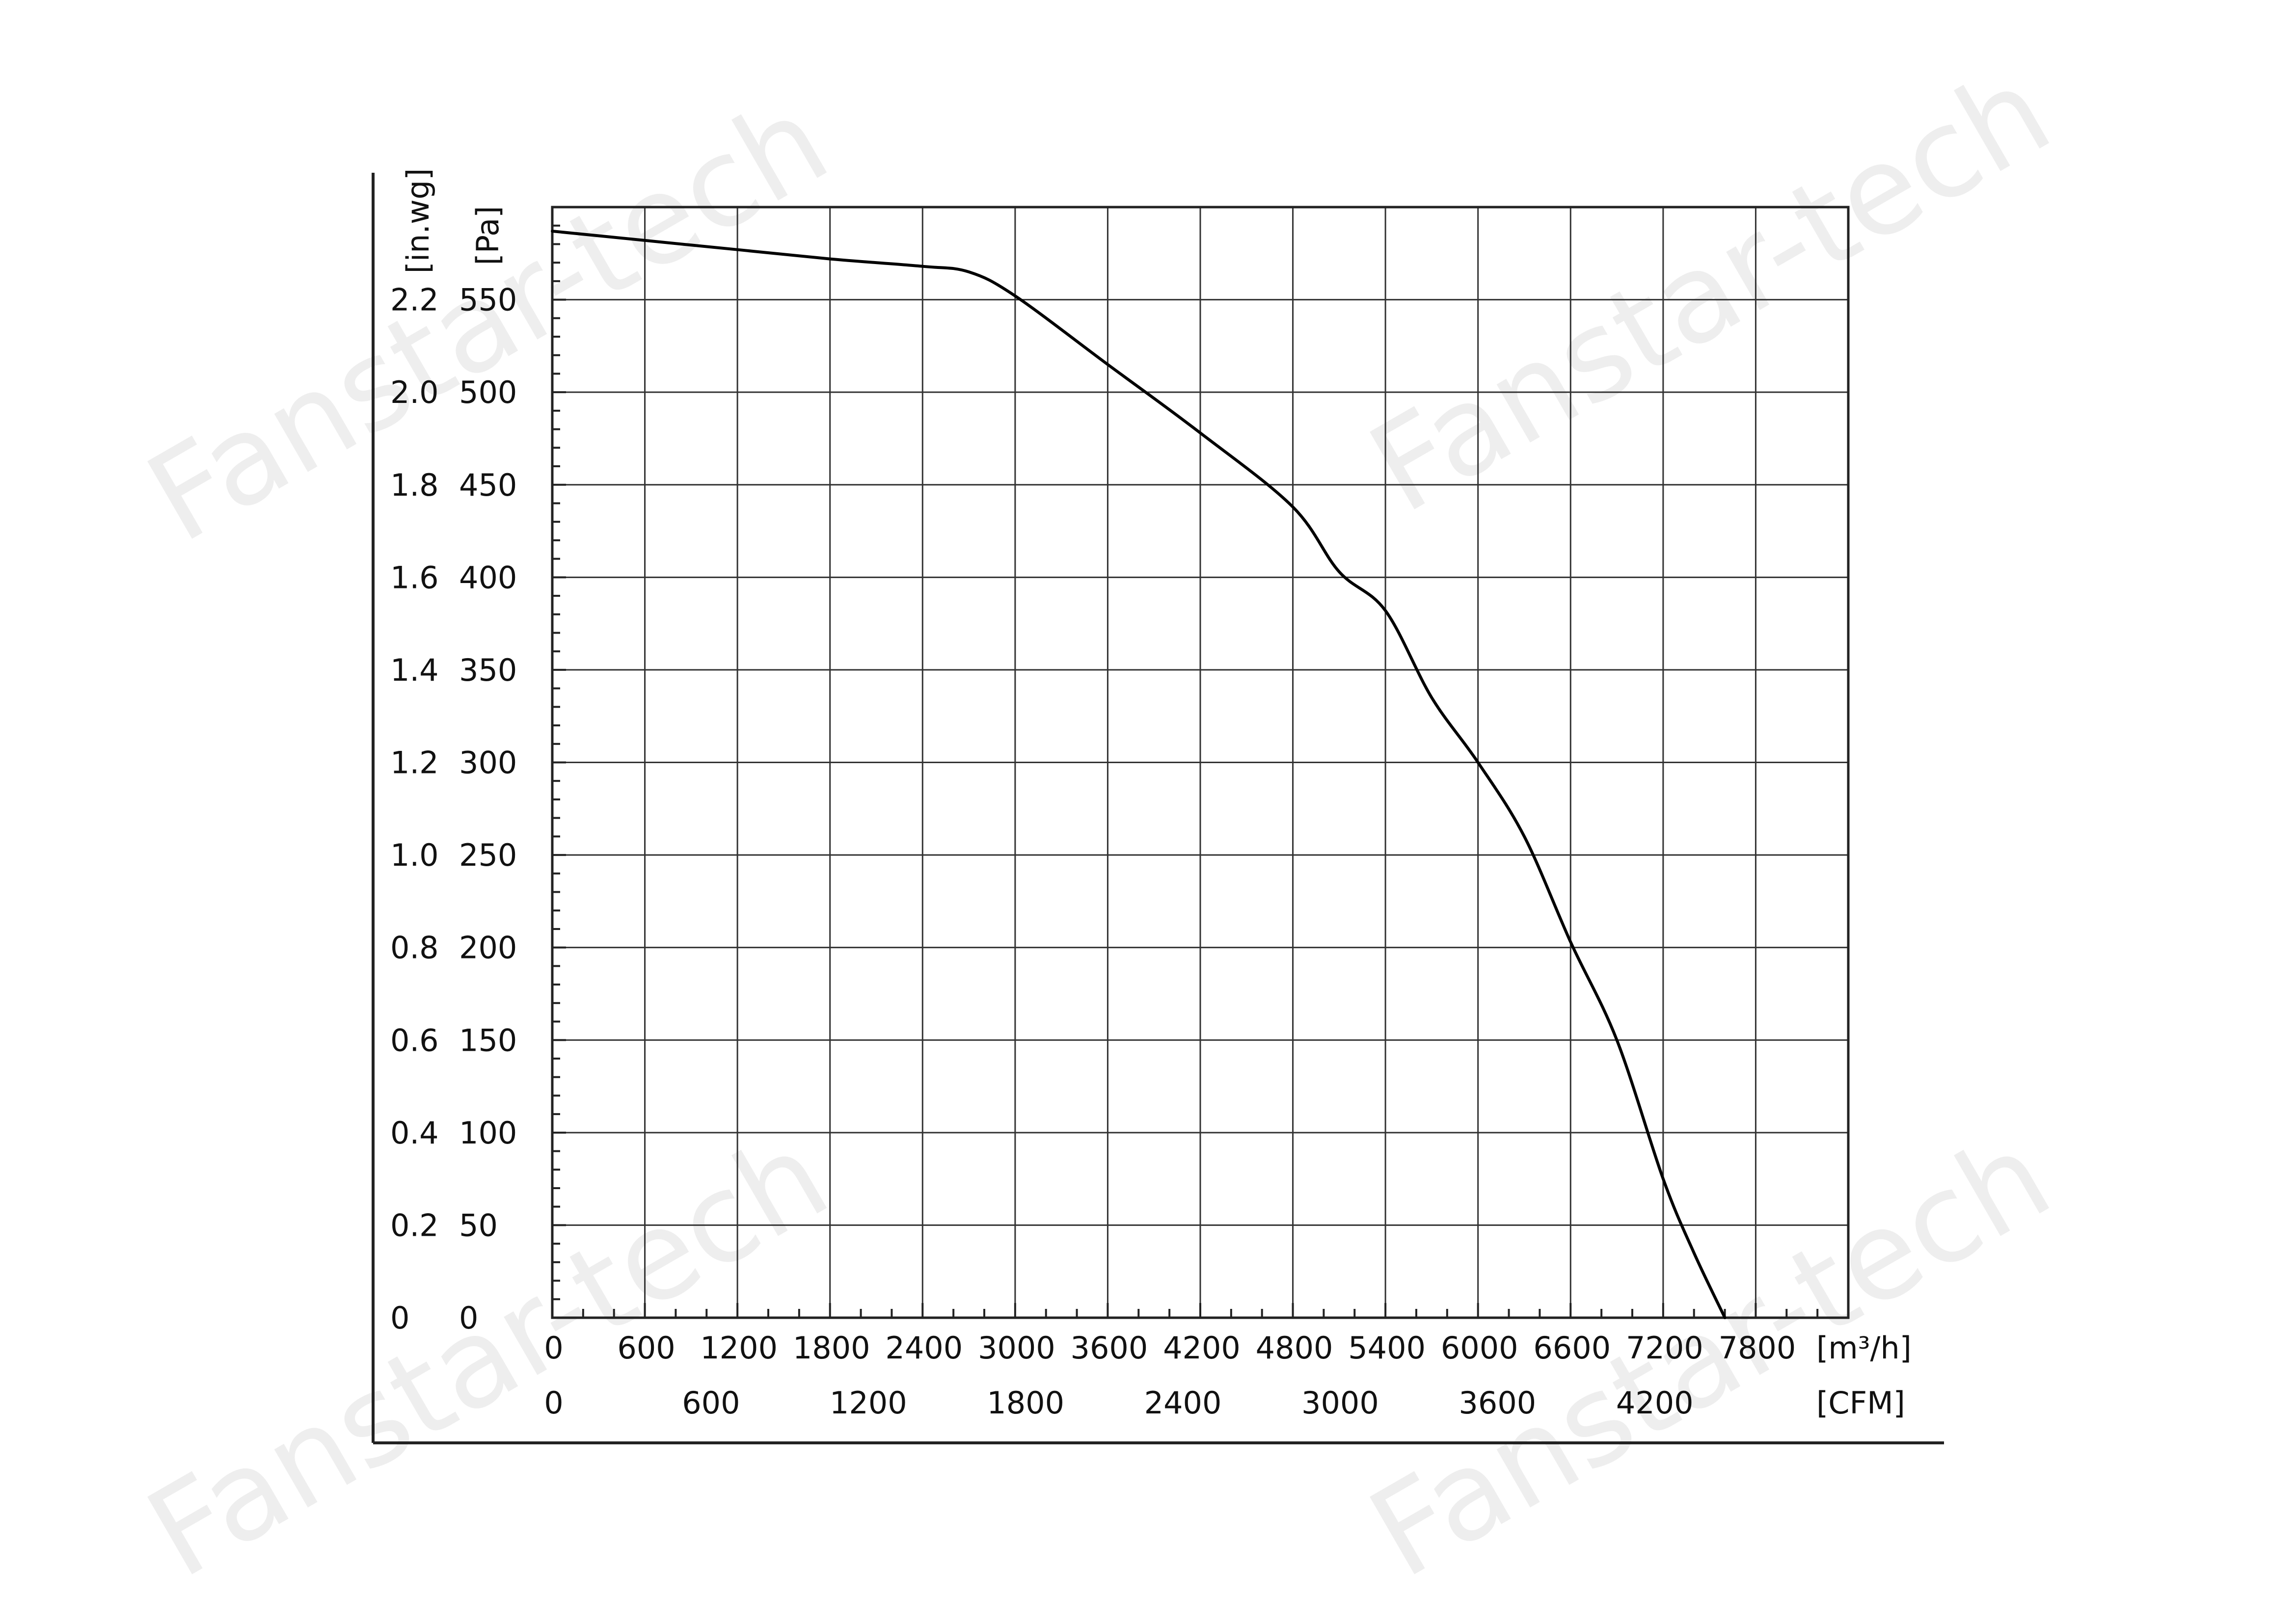 This screenshot has height=1622, width=2296. I want to click on x-tick-label-cfm: 1200, so click(868, 1403).